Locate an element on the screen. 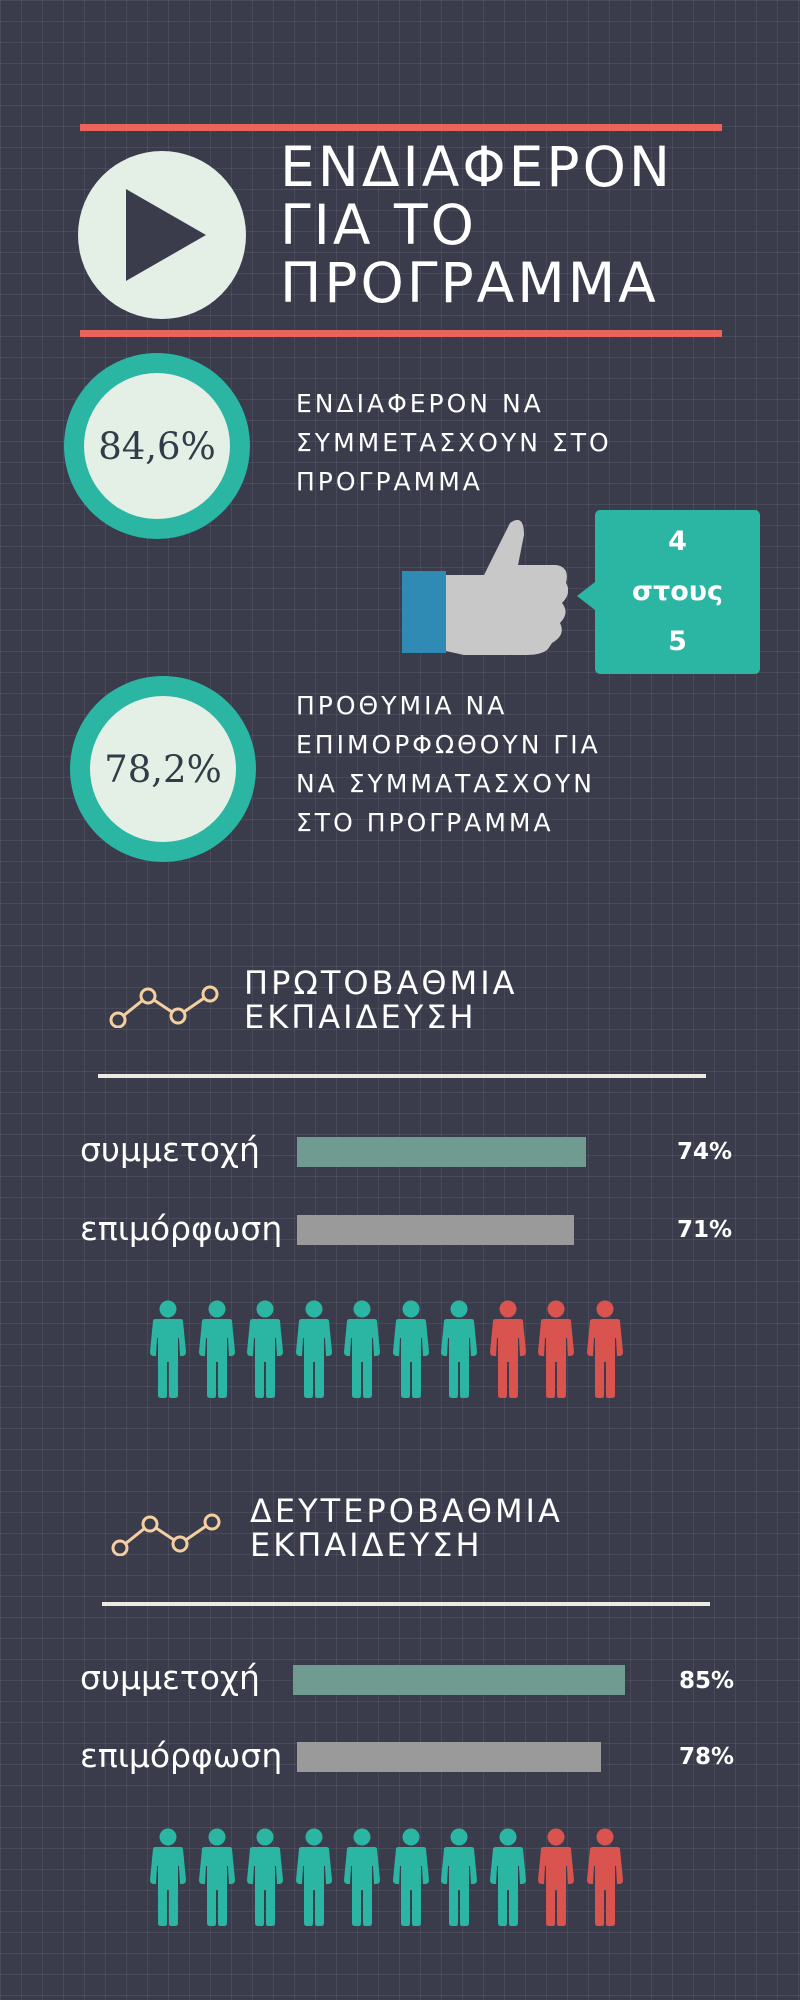 This screenshot has height=2000, width=800. play-icon is located at coordinates (166, 235).